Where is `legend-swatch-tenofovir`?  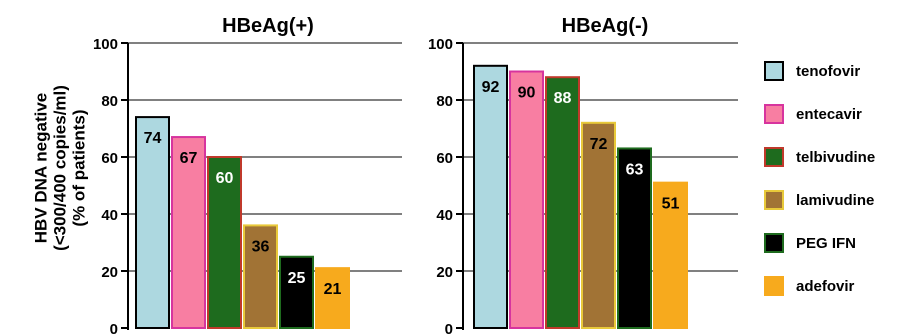 legend-swatch-tenofovir is located at coordinates (774, 71).